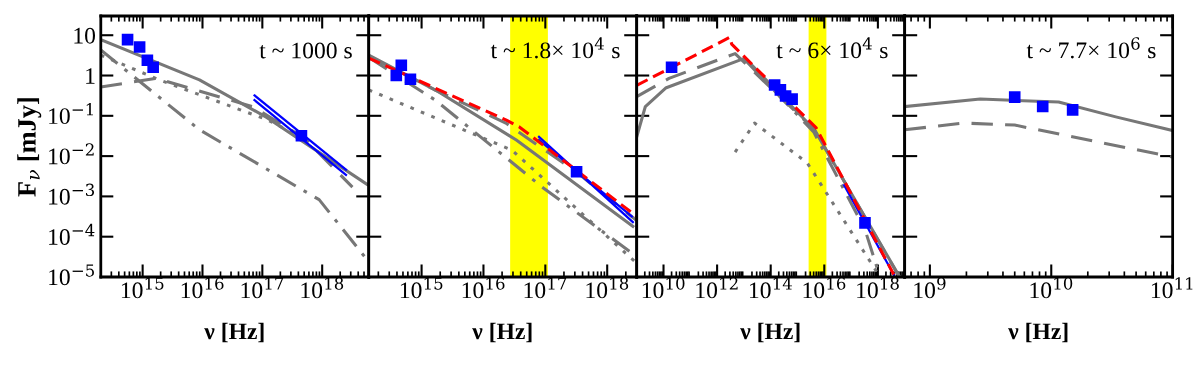 The width and height of the screenshot is (1200, 381). Describe the element at coordinates (72, 234) in the screenshot. I see `y-tick-label: 10$^{−4}$` at that location.